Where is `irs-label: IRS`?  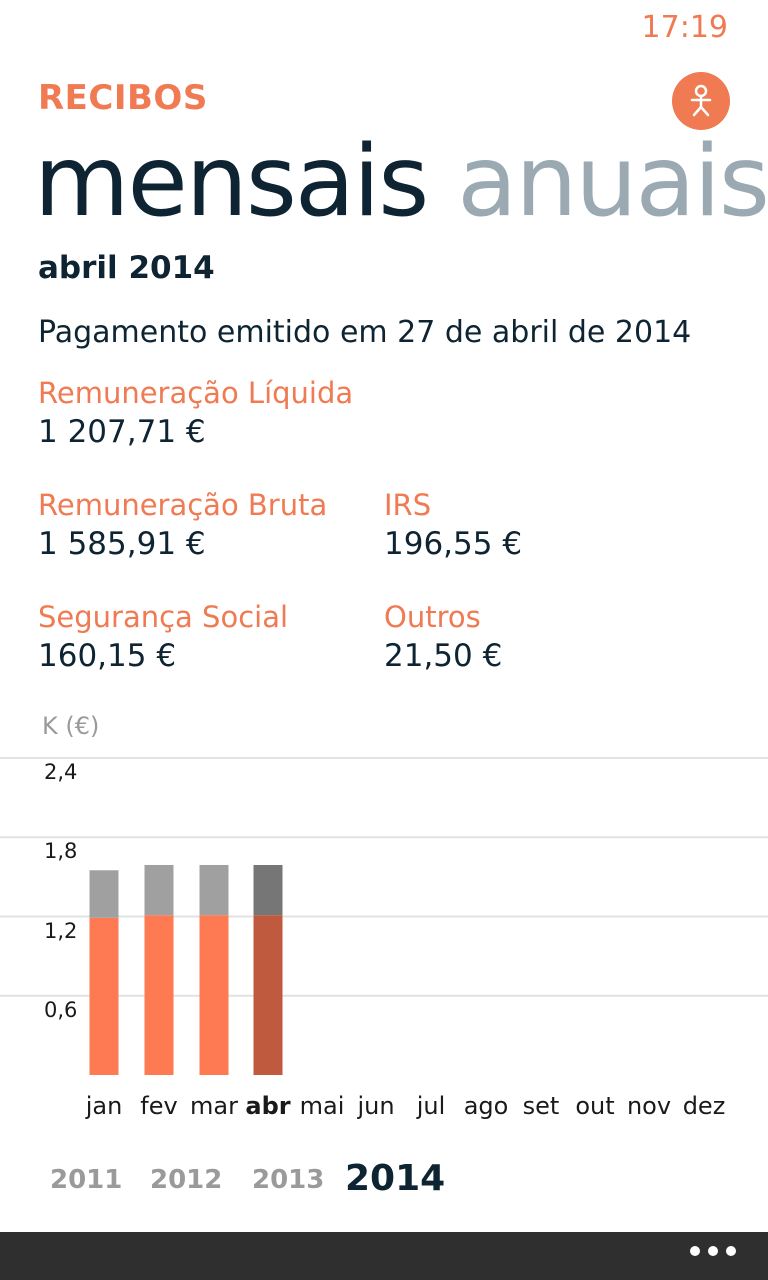
irs-label: IRS is located at coordinates (408, 505).